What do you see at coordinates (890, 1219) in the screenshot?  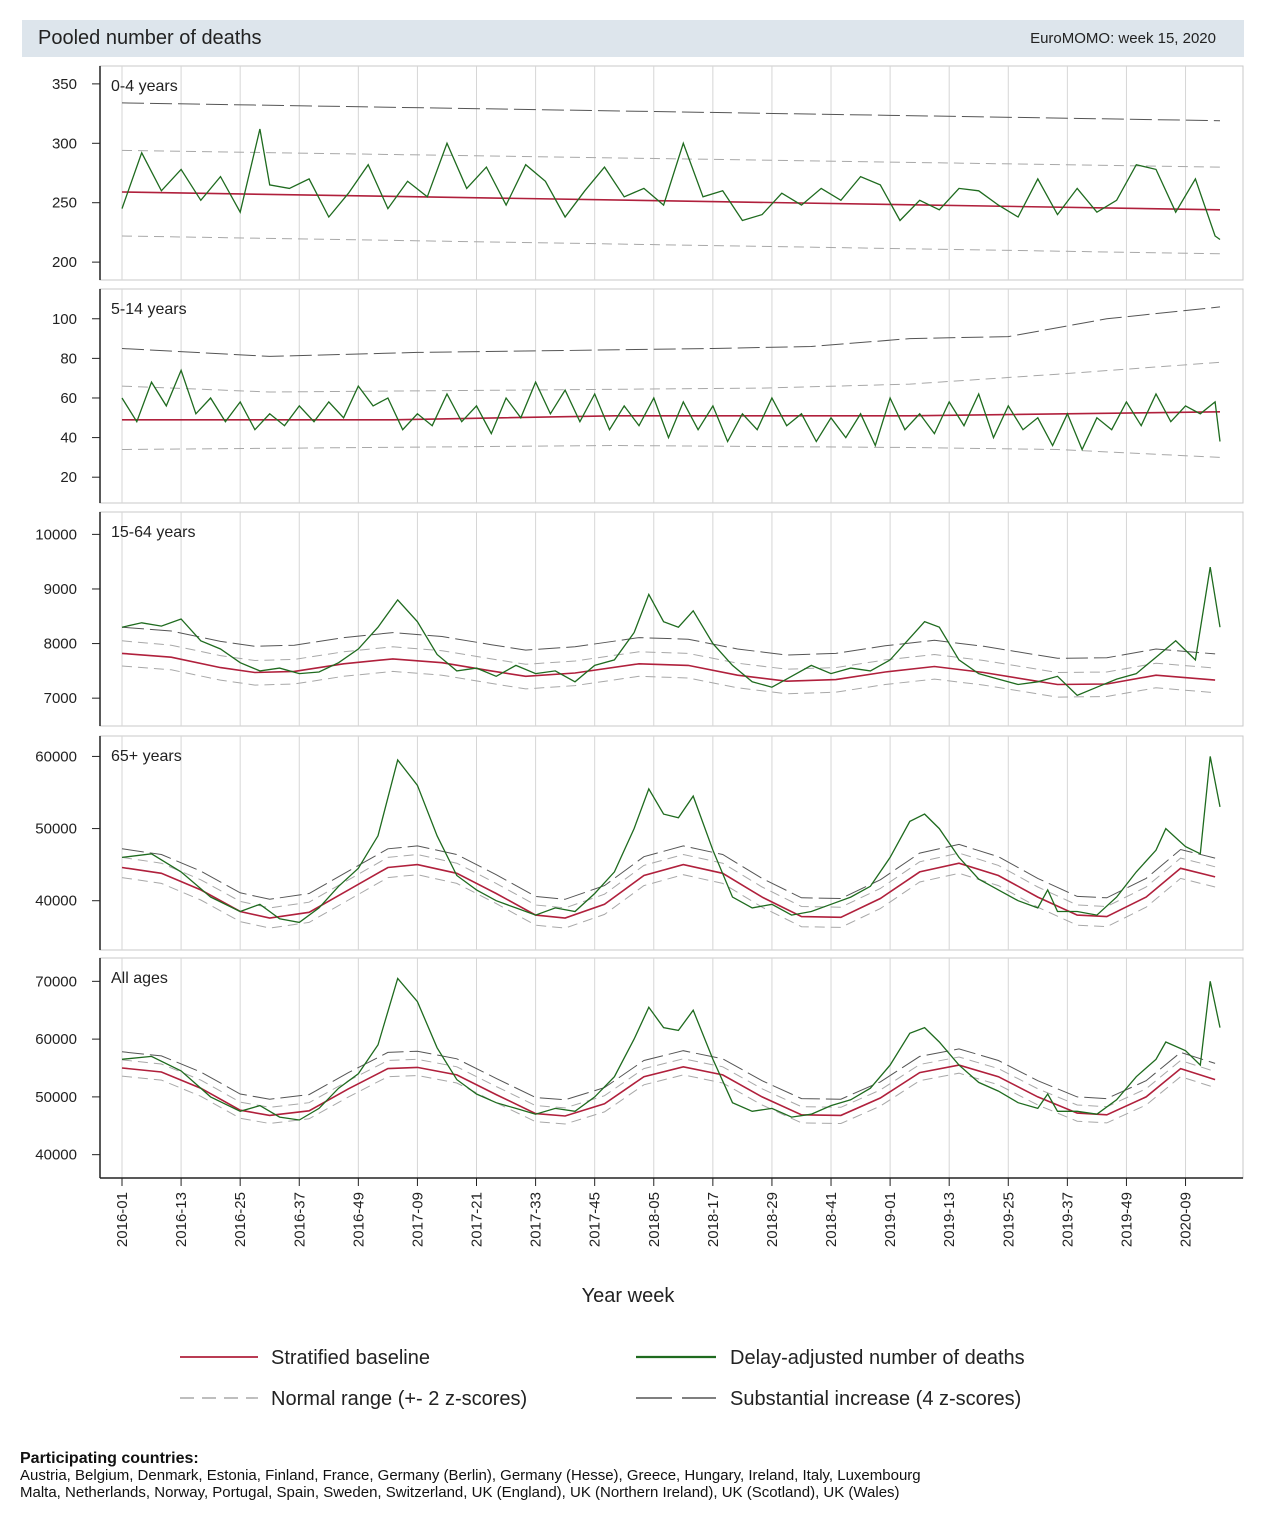 I see `x-tick-label: 2019-01` at bounding box center [890, 1219].